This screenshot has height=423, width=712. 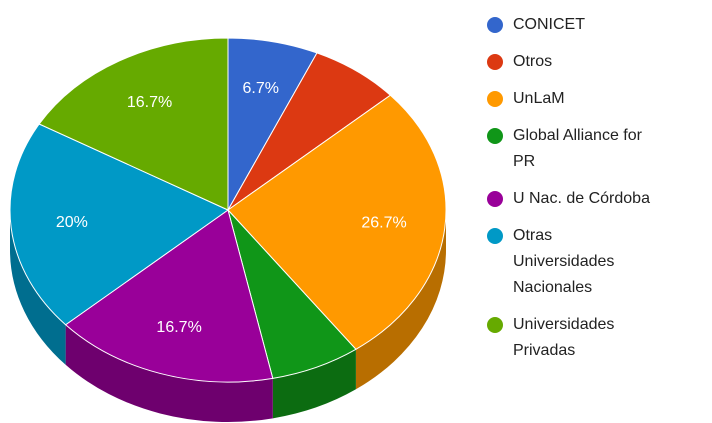 What do you see at coordinates (564, 261) in the screenshot?
I see `legend-label: Otras Universidades Nacionales` at bounding box center [564, 261].